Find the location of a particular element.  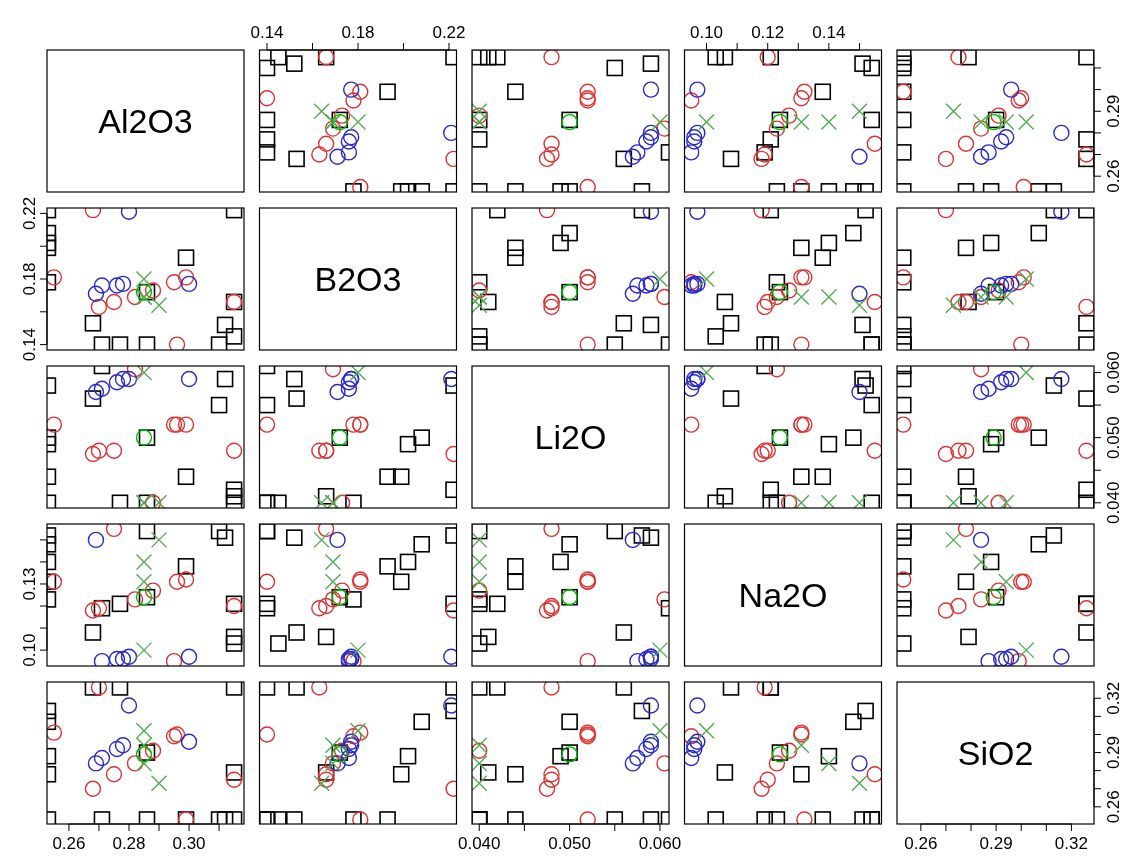

x-tick-label: 0.28 is located at coordinates (129, 843).